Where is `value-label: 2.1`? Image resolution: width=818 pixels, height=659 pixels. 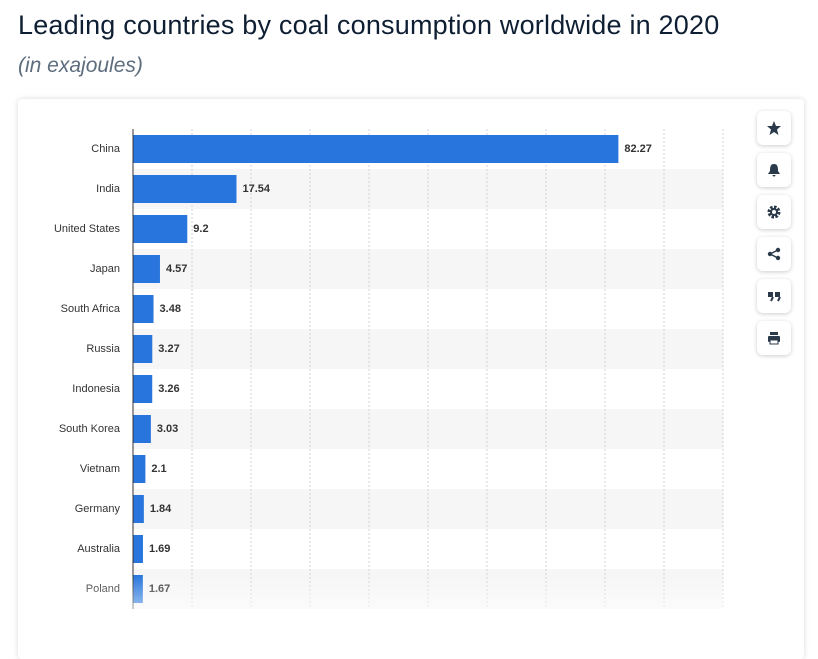
value-label: 2.1 is located at coordinates (158, 469).